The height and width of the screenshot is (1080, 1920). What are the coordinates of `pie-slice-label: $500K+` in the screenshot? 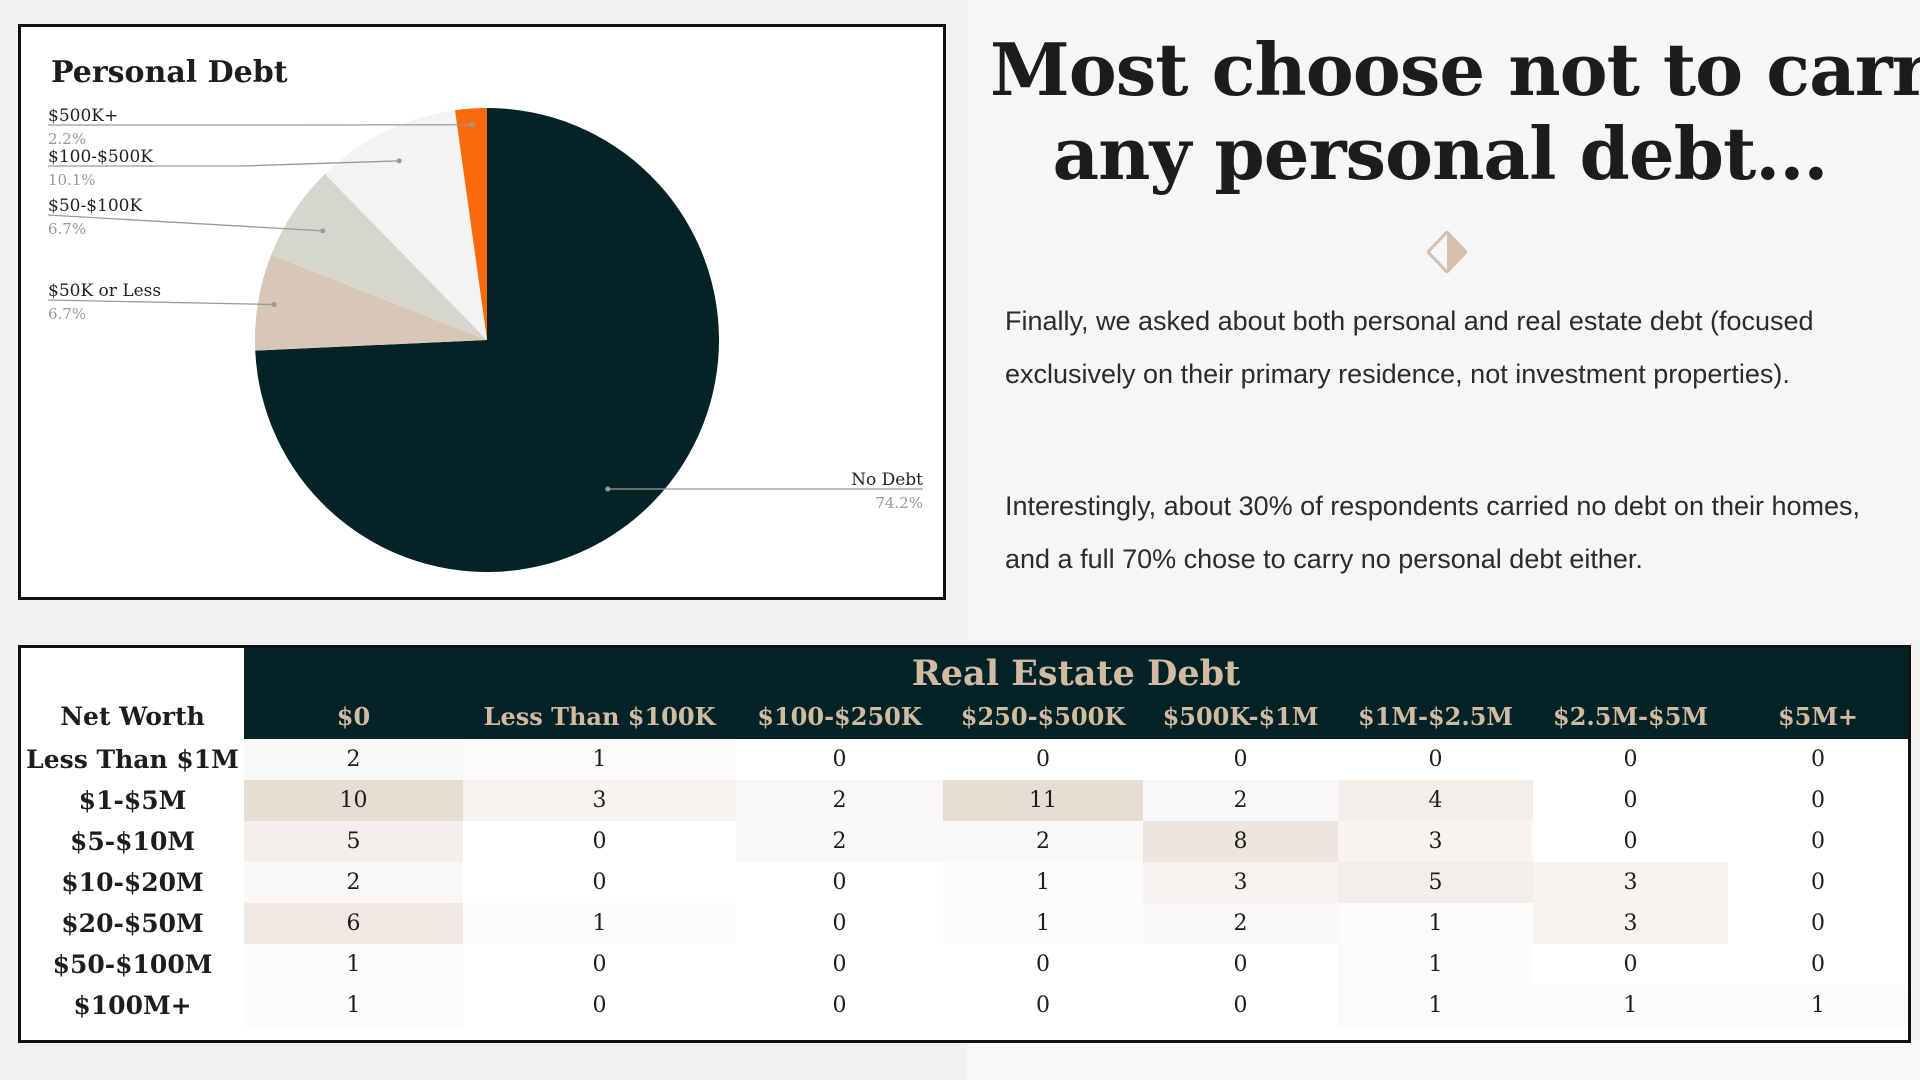 It's located at (83, 116).